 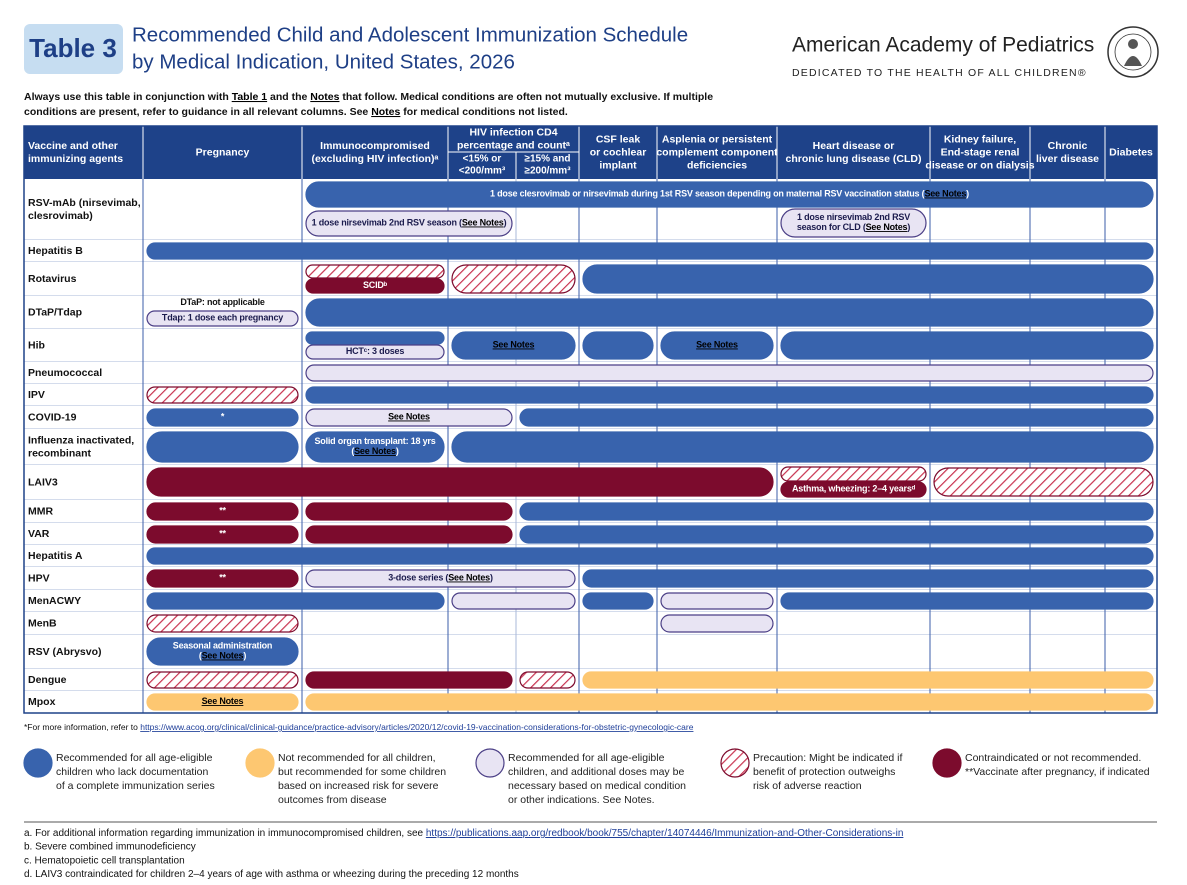 I want to click on legend-text: risk of adverse reaction, so click(x=807, y=786).